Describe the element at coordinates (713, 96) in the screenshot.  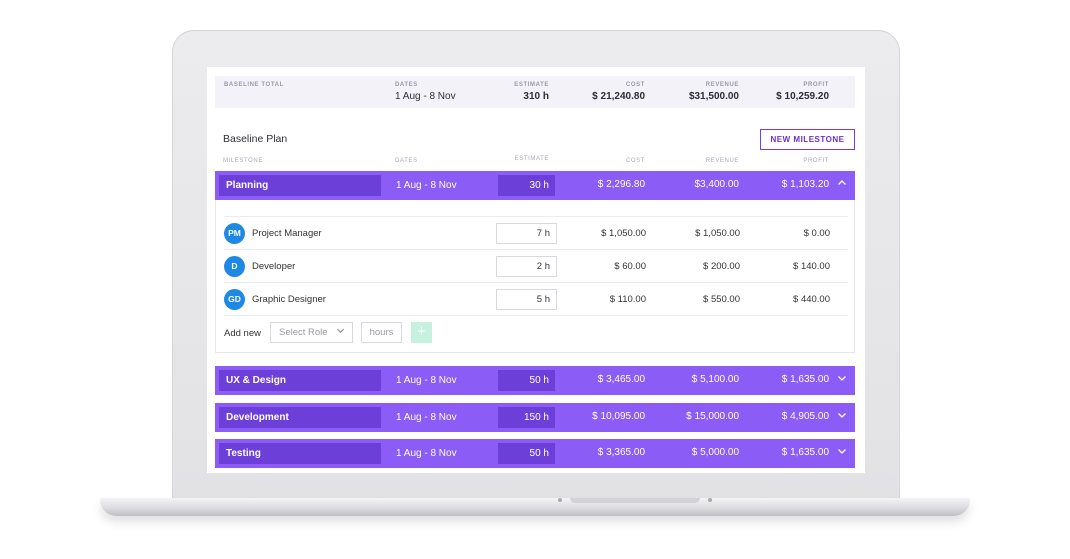
I see `revenue-value: $31,500.00` at that location.